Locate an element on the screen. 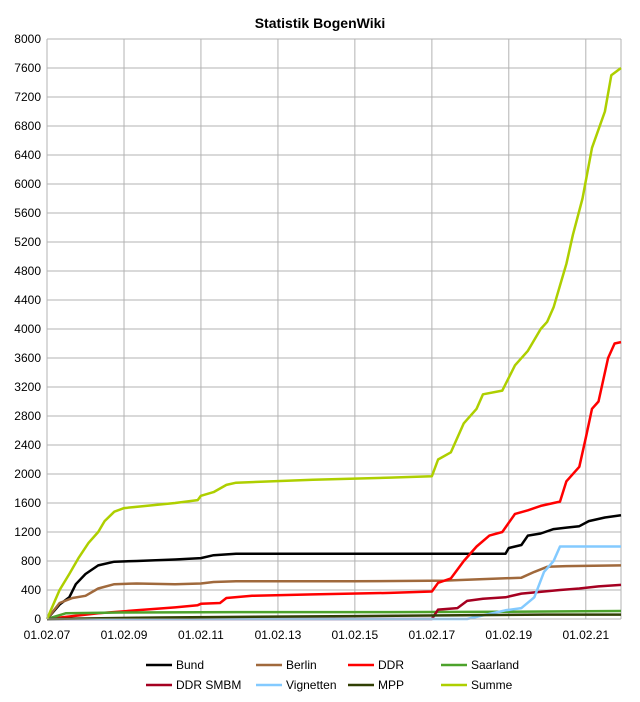 This screenshot has width=640, height=702. y-tick-label: 5200 is located at coordinates (27, 242).